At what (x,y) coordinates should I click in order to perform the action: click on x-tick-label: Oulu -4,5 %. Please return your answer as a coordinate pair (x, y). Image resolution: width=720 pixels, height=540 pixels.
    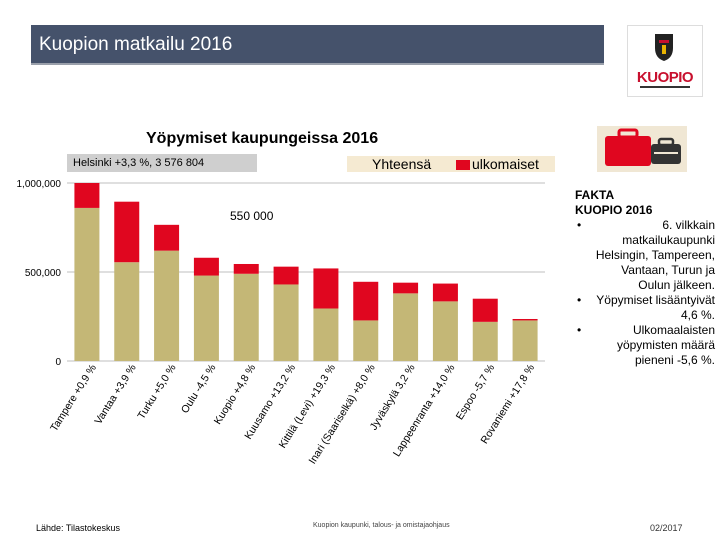
    Looking at the image, I should click on (199, 388).